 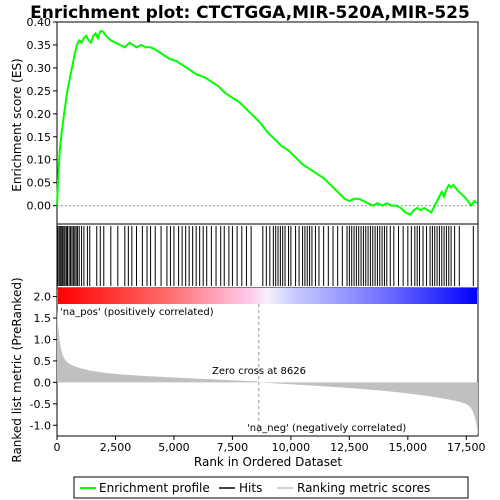 I want to click on x-tick-label: 10,000, so click(x=291, y=447).